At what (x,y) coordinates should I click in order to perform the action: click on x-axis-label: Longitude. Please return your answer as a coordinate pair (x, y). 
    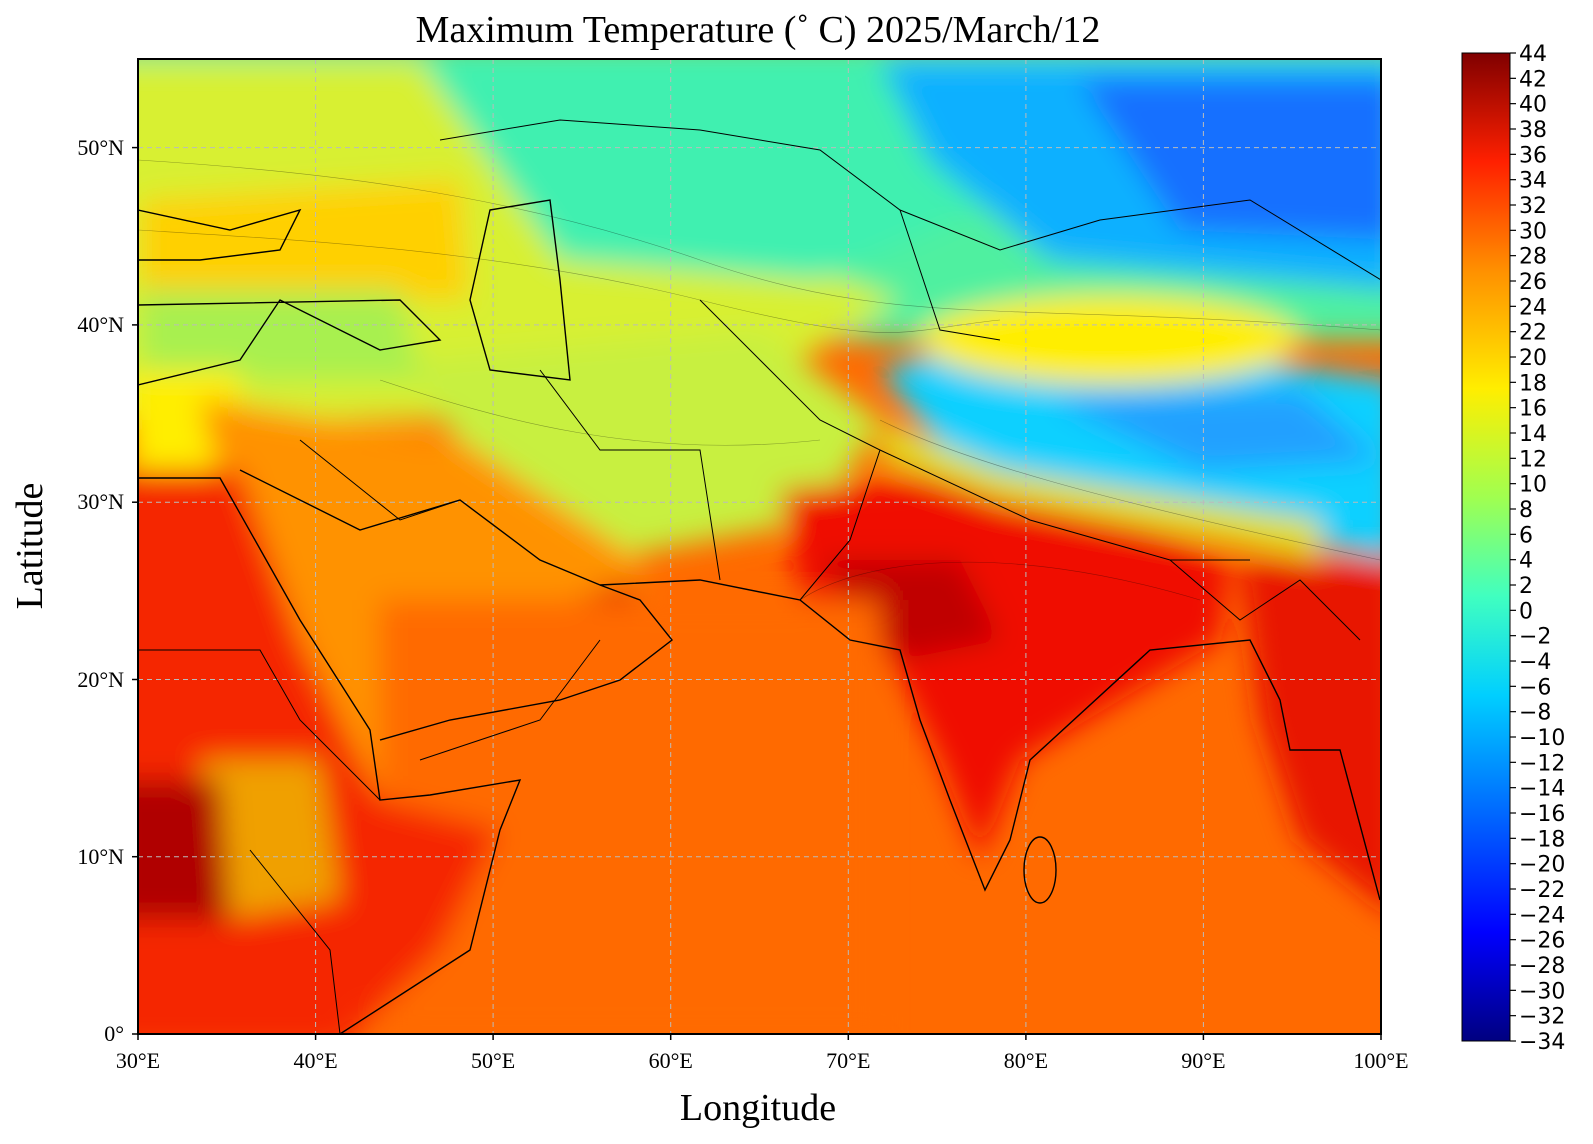
    Looking at the image, I should click on (758, 1108).